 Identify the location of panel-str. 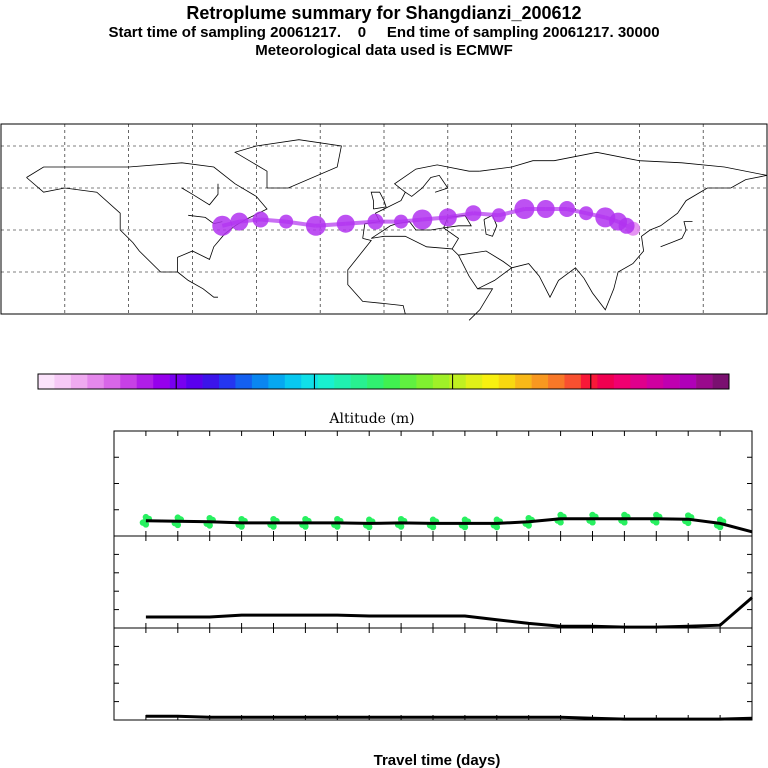
(433, 674).